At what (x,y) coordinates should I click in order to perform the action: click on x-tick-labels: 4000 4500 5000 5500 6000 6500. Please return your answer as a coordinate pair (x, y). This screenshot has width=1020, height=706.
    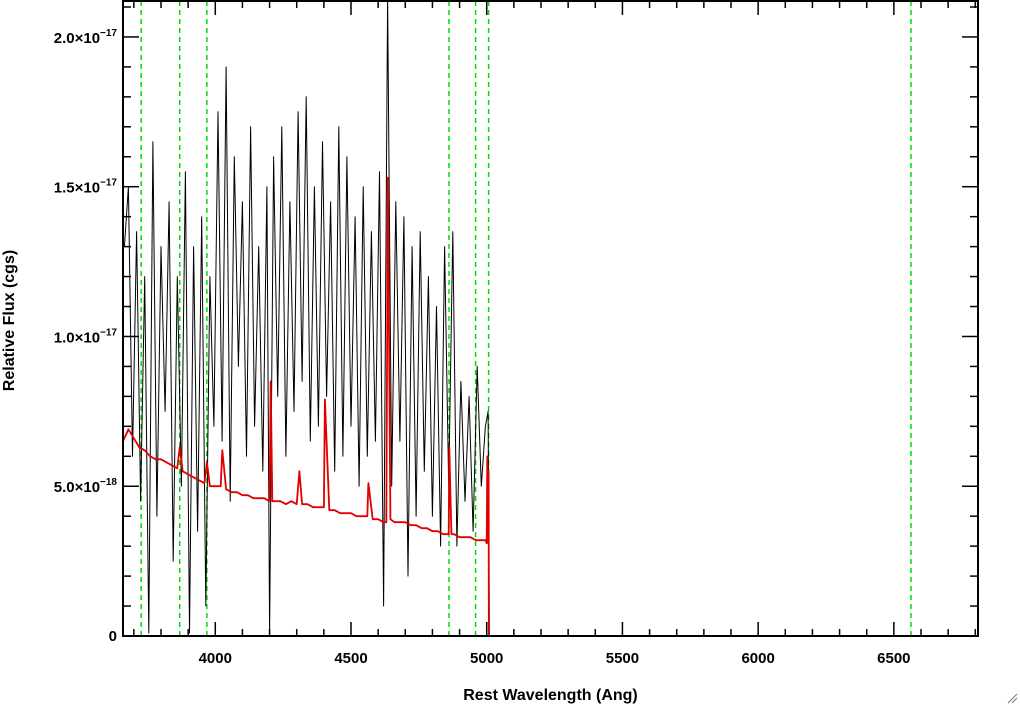
    Looking at the image, I should click on (555, 658).